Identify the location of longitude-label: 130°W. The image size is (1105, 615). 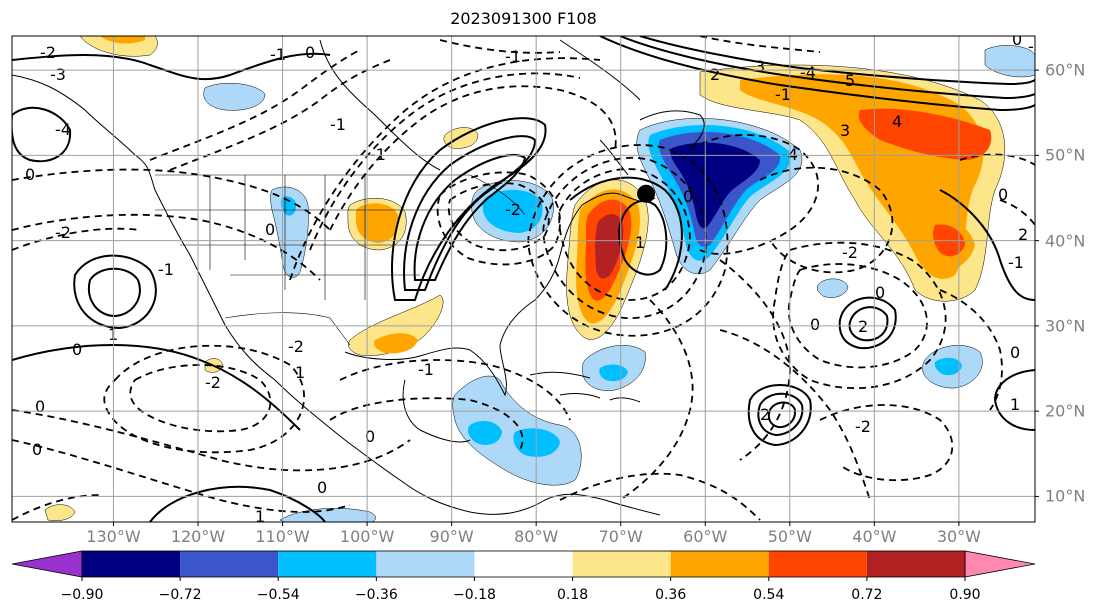
(113, 536).